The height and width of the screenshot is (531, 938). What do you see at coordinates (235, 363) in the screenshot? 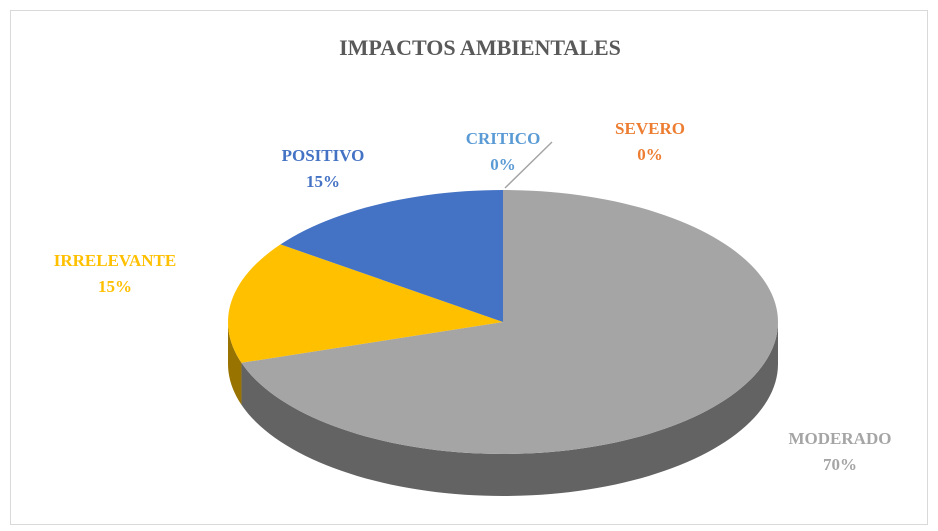
I see `slice-side` at bounding box center [235, 363].